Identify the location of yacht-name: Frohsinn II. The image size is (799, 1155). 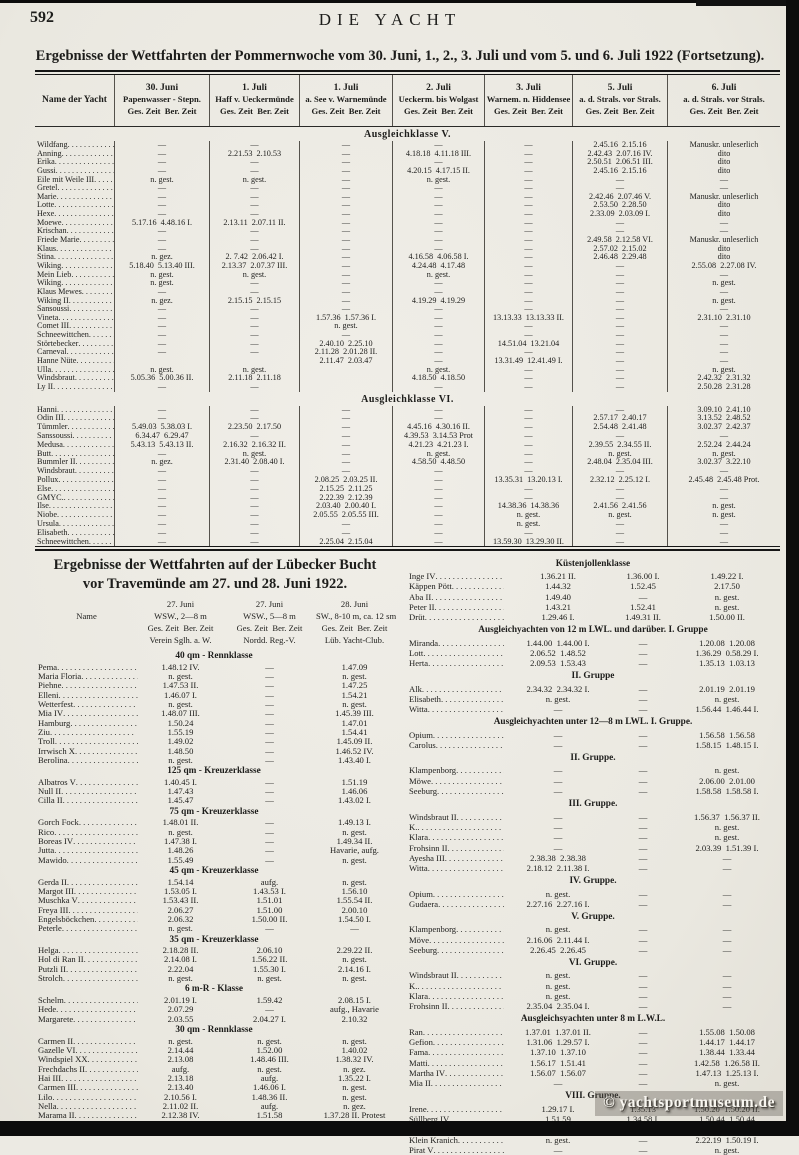
(455, 1006).